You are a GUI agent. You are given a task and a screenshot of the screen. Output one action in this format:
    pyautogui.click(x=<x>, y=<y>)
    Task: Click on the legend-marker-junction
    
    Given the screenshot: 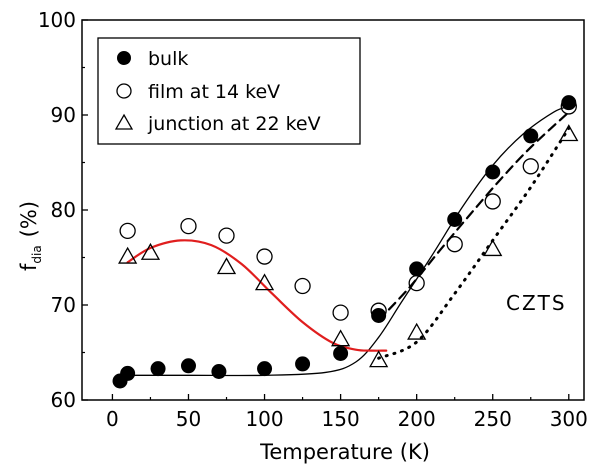 What is the action you would take?
    pyautogui.click(x=124, y=121)
    